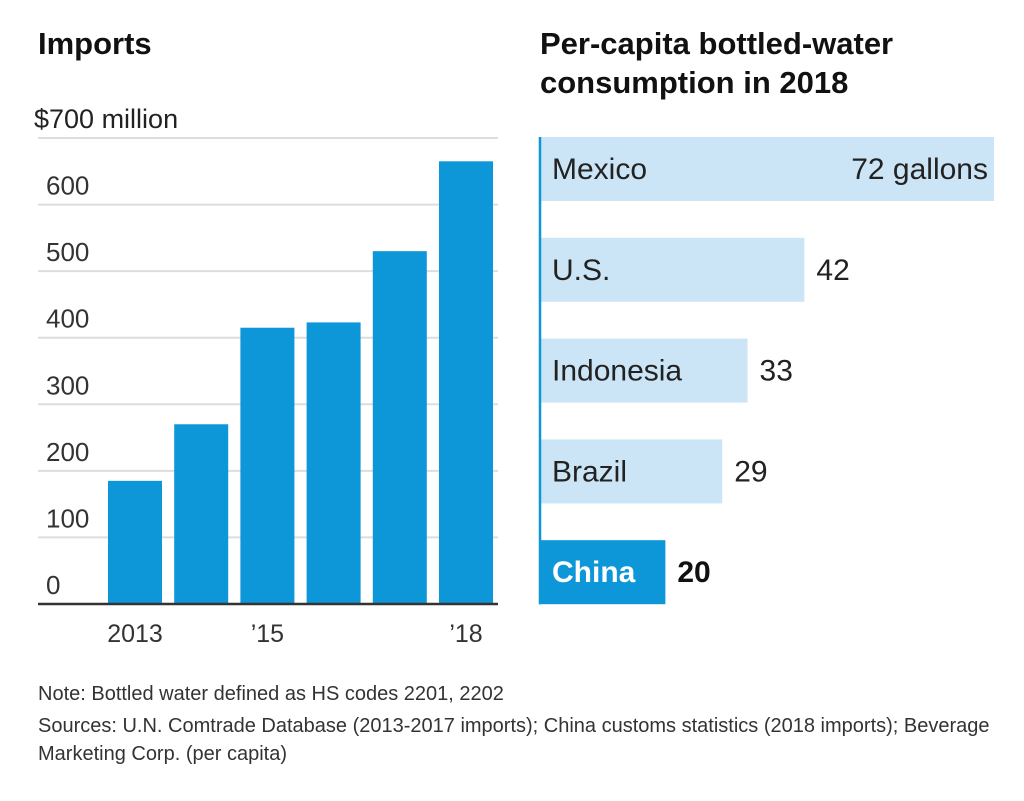  Describe the element at coordinates (201, 514) in the screenshot. I see `imports-bar-2014` at that location.